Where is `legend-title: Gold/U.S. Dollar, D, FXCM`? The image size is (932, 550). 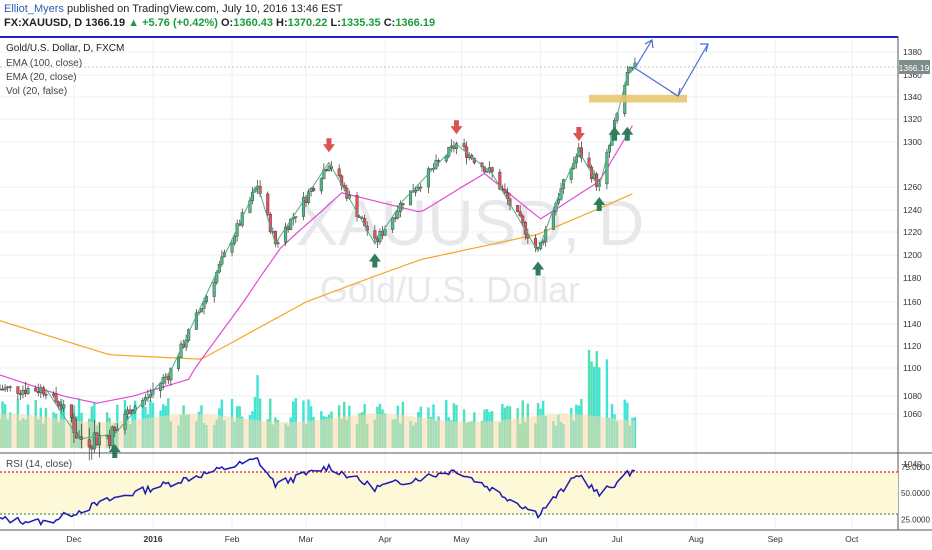 legend-title: Gold/U.S. Dollar, D, FXCM is located at coordinates (65, 48).